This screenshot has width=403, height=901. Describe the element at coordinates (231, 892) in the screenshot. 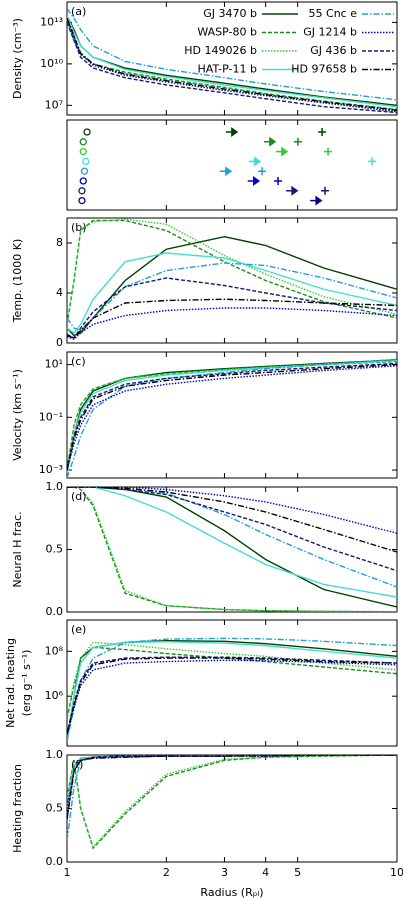

I see `x-axis-label: Radius (Rₚₗ)` at that location.